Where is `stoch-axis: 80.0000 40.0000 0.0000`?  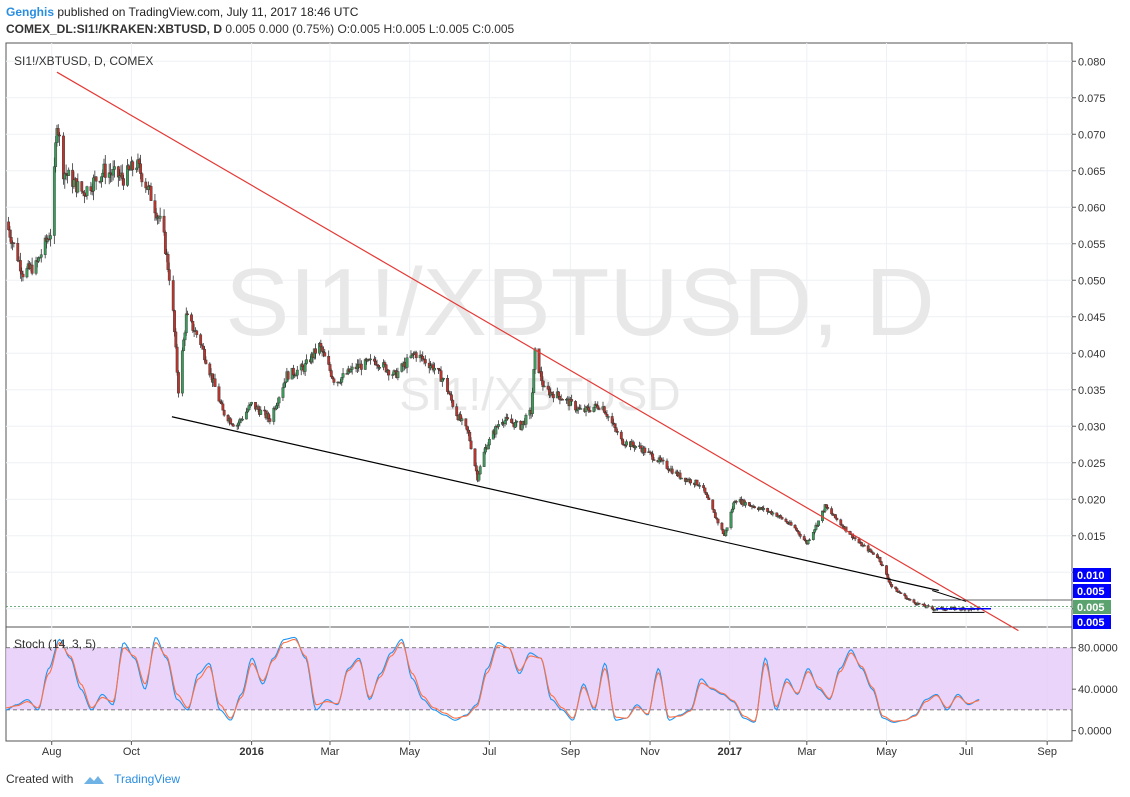
stoch-axis: 80.0000 40.0000 0.0000 is located at coordinates (1095, 690).